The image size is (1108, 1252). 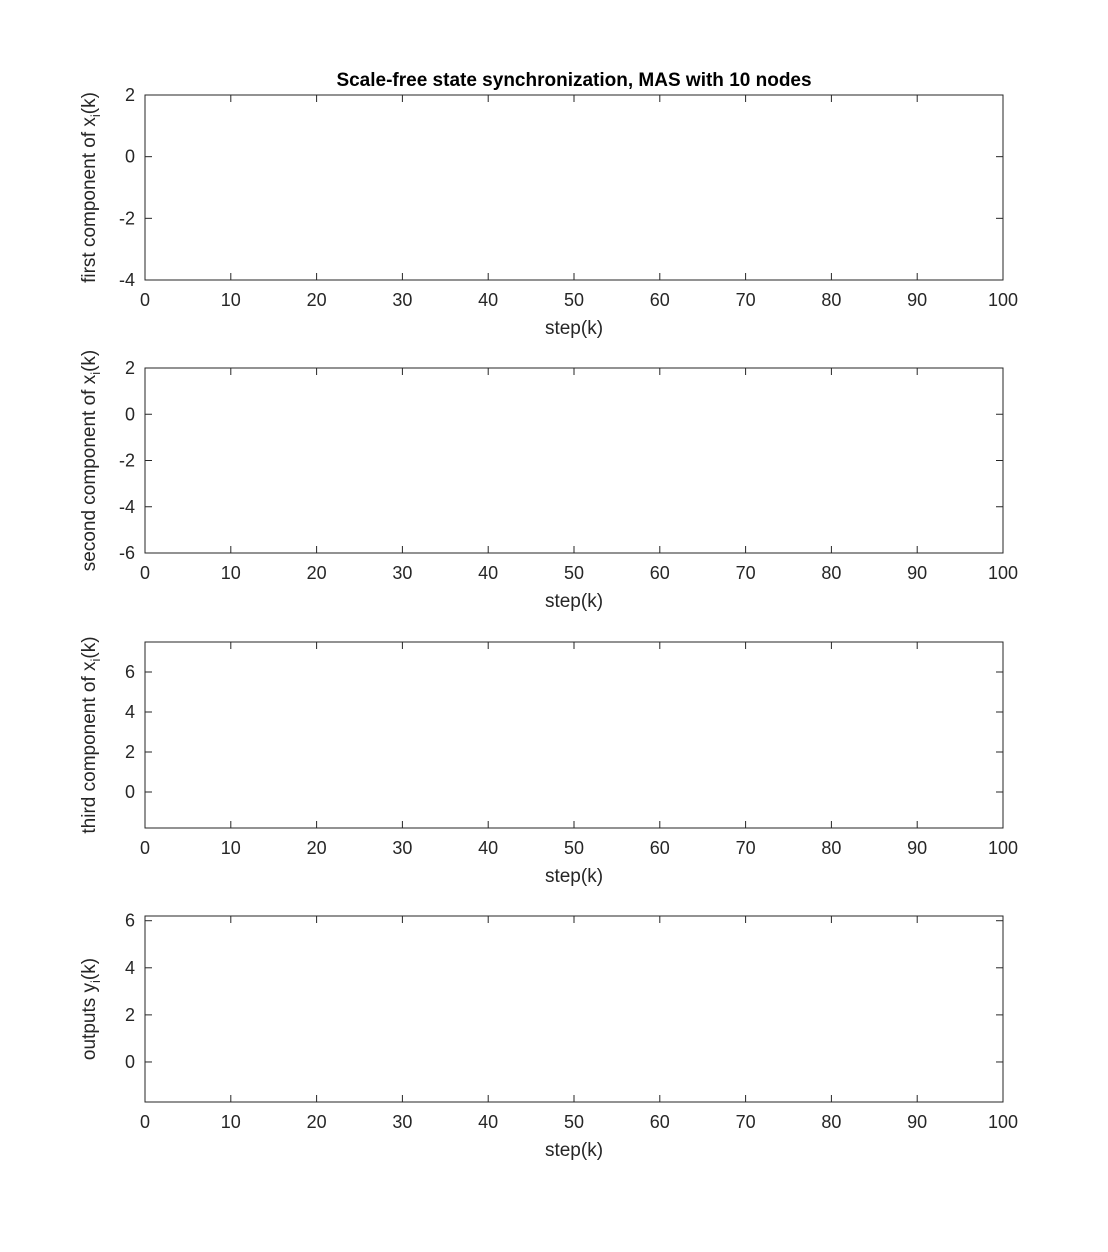 I want to click on y-axis-label-text: first component of x, so click(x=89, y=200).